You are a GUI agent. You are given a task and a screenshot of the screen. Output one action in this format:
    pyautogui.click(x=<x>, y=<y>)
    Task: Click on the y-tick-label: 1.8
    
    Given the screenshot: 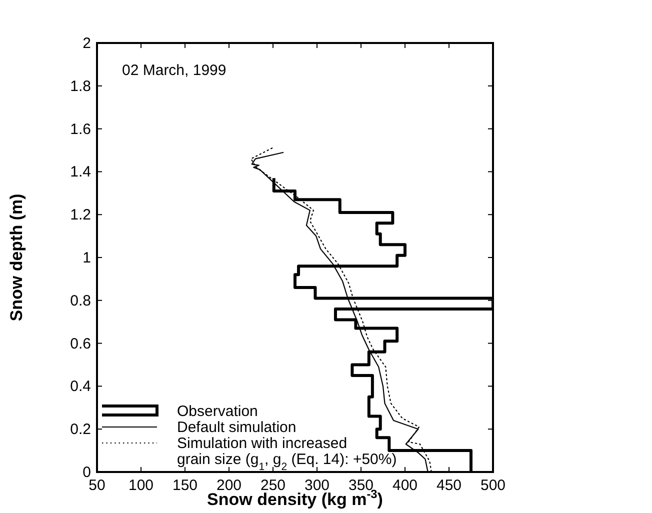 What is the action you would take?
    pyautogui.click(x=80, y=86)
    